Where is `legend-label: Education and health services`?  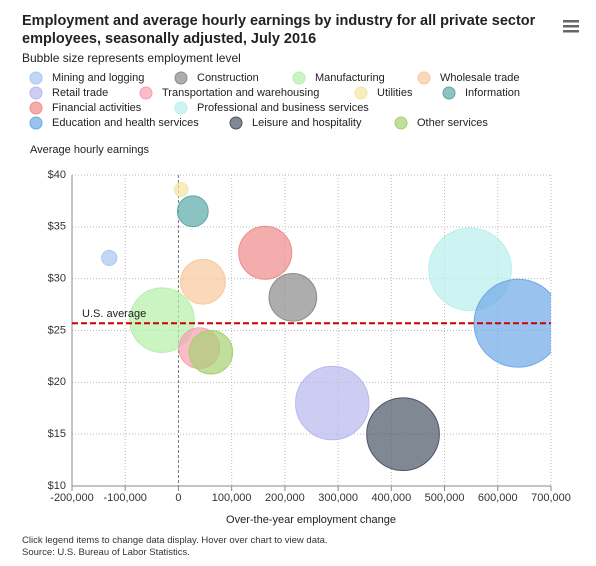 legend-label: Education and health services is located at coordinates (125, 123).